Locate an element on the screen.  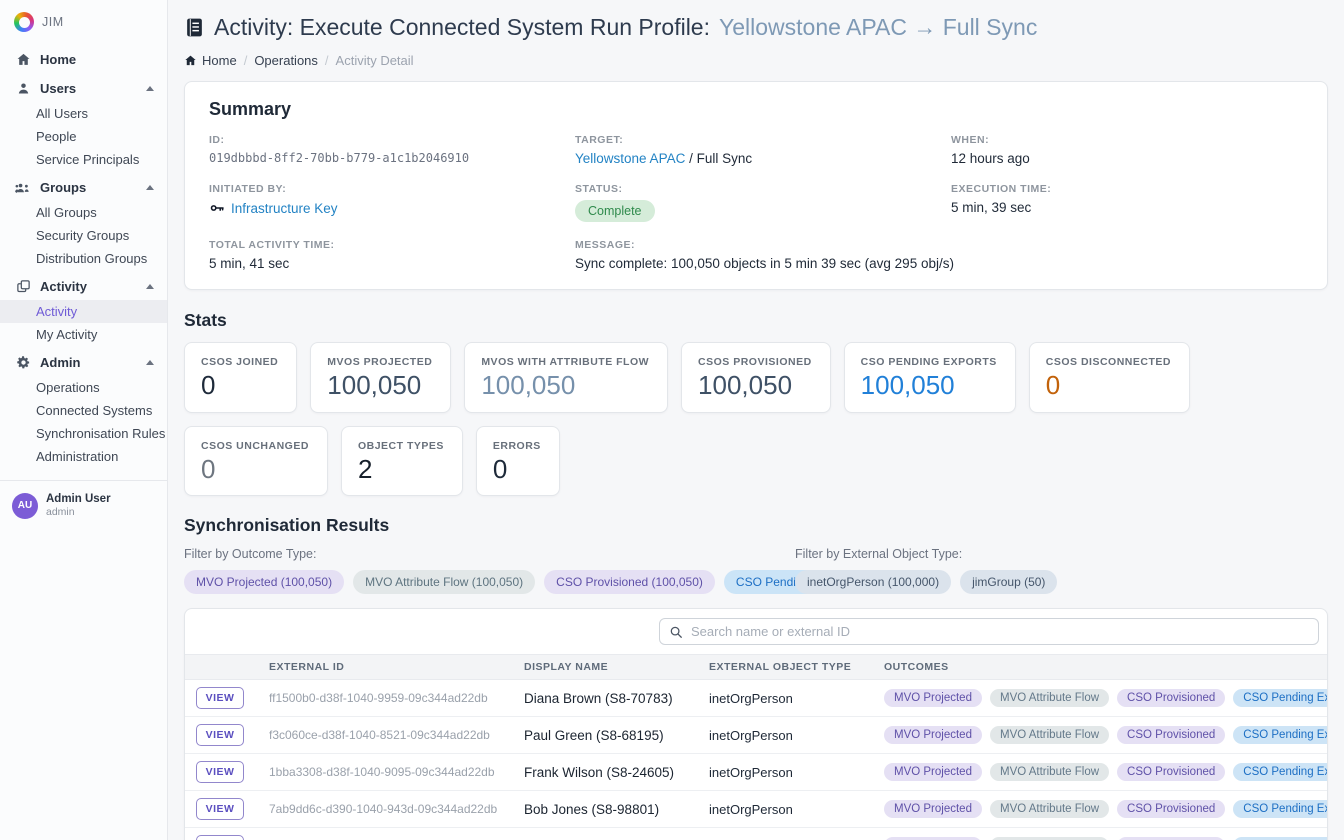
cell-display-name: Paul Green (S8-68195) is located at coordinates (594, 735).